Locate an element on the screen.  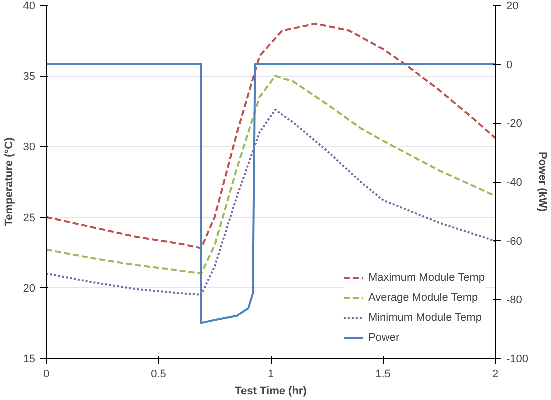
y2-tick-label: -20 is located at coordinates (514, 124).